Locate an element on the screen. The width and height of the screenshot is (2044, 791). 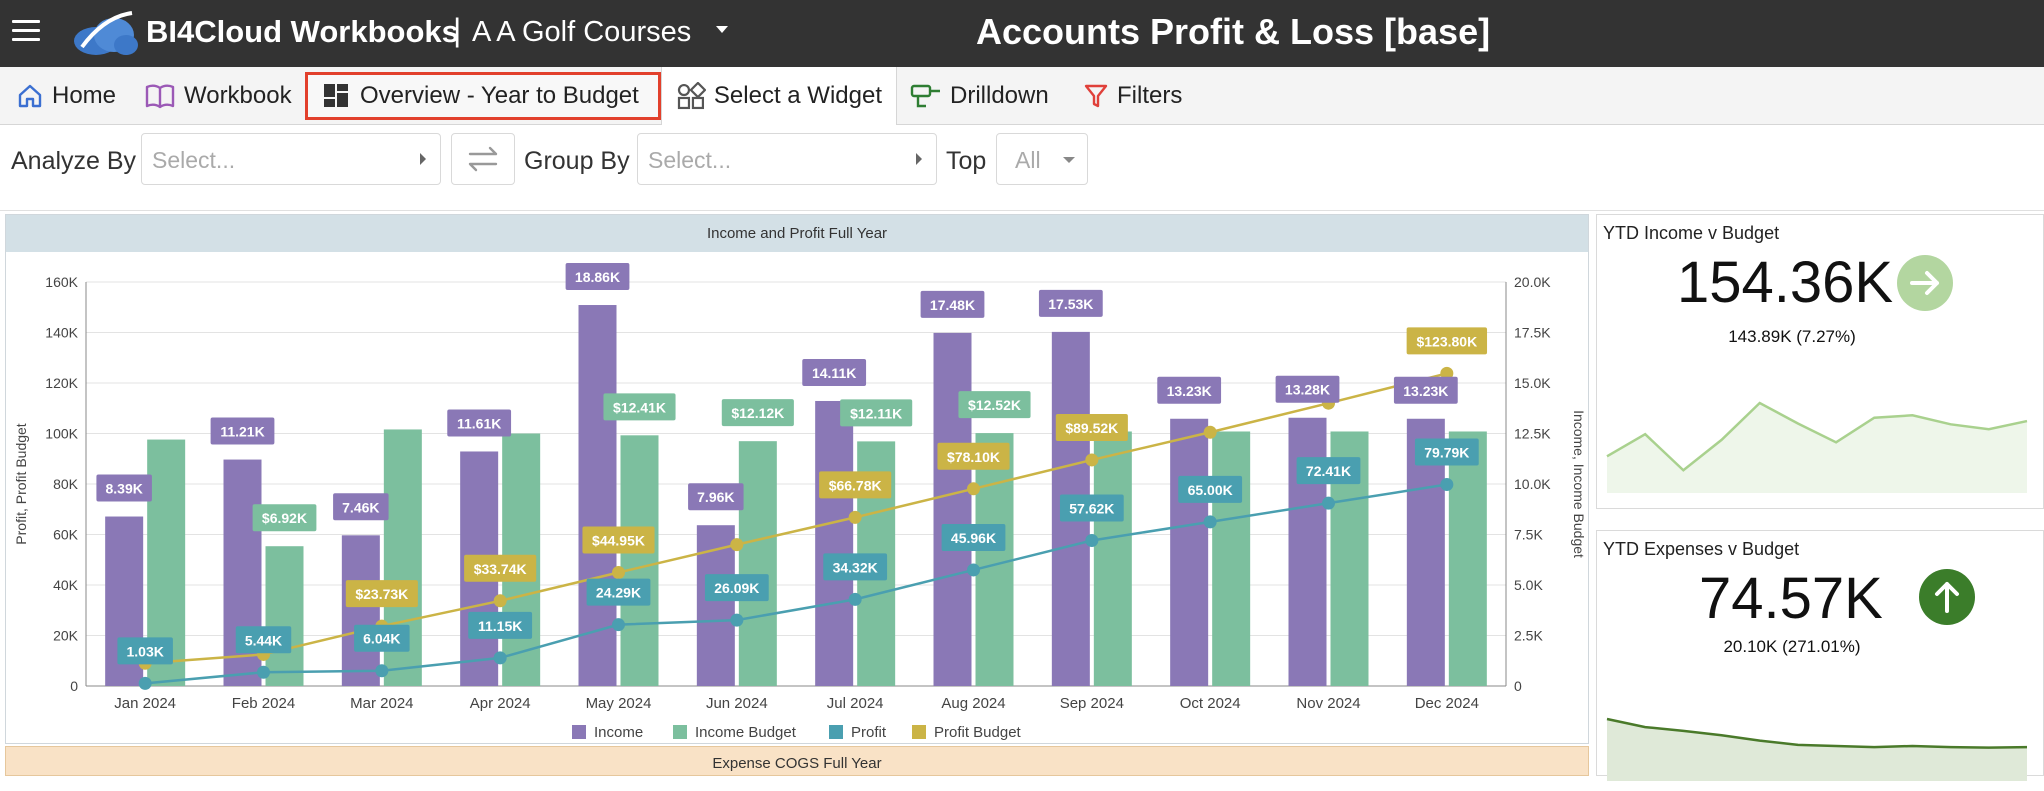
nav-filters: Filters is located at coordinates (1132, 96).